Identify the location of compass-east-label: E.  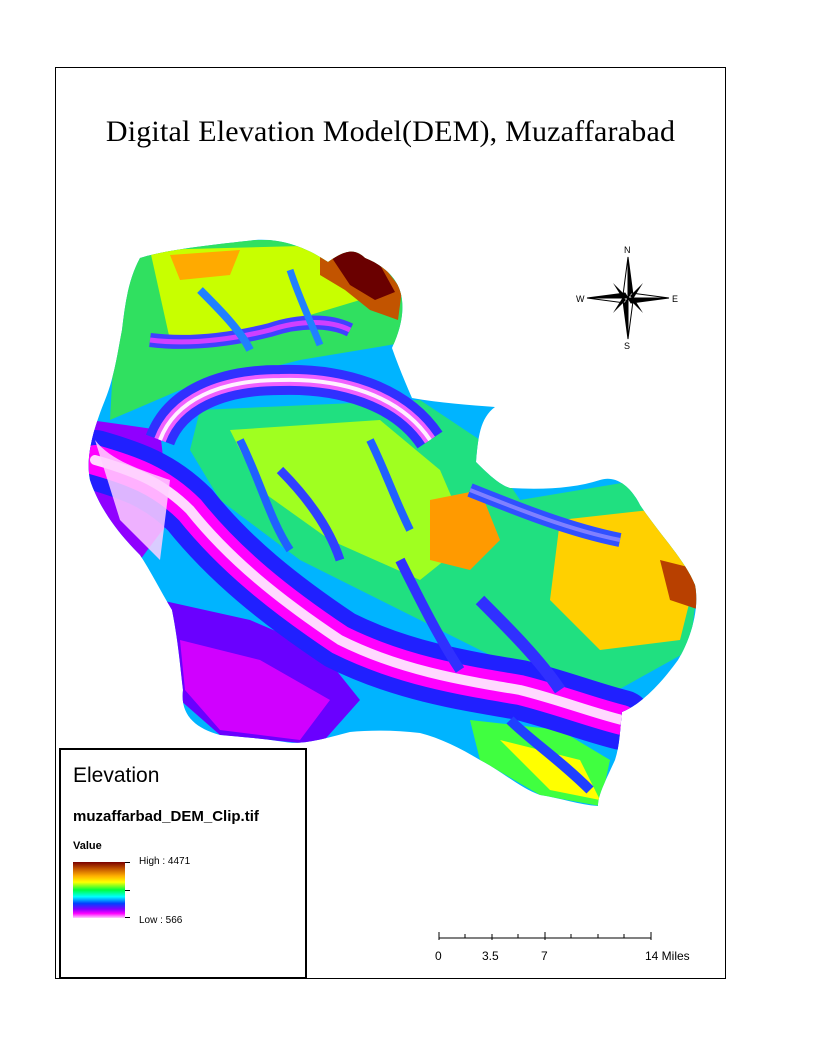
(675, 299).